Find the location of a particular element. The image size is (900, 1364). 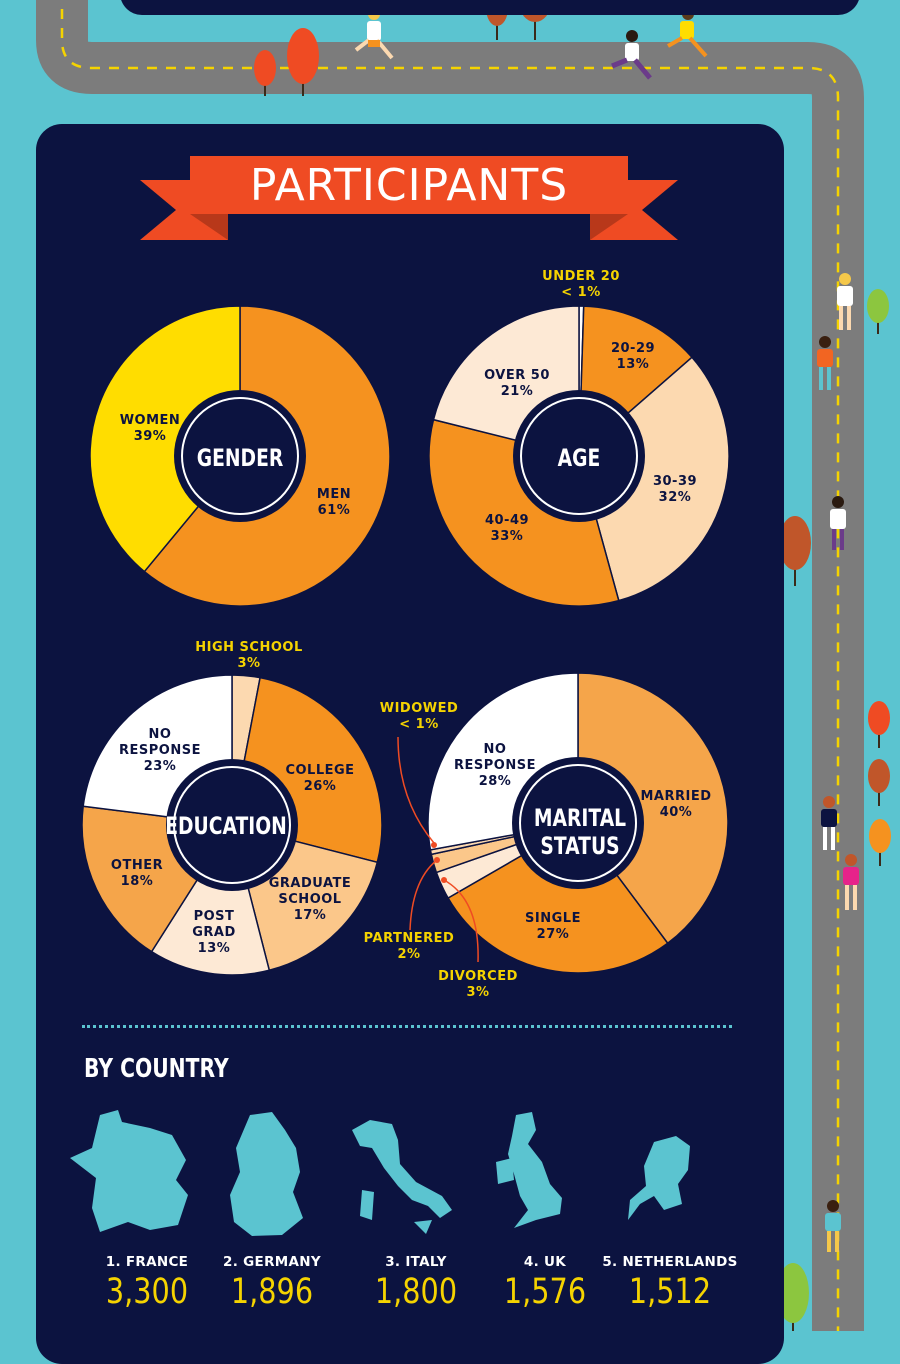

uk-map-icon is located at coordinates (529, 1170).